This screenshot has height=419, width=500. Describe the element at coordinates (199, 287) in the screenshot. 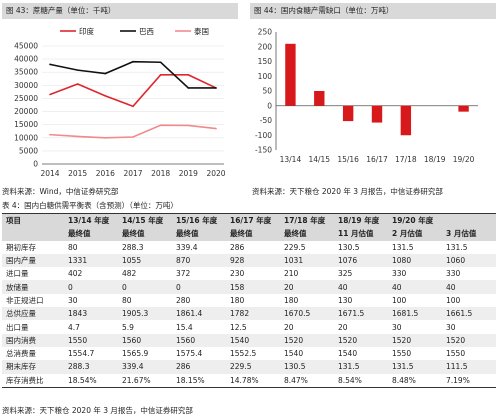

I see `table-cell: 0` at that location.